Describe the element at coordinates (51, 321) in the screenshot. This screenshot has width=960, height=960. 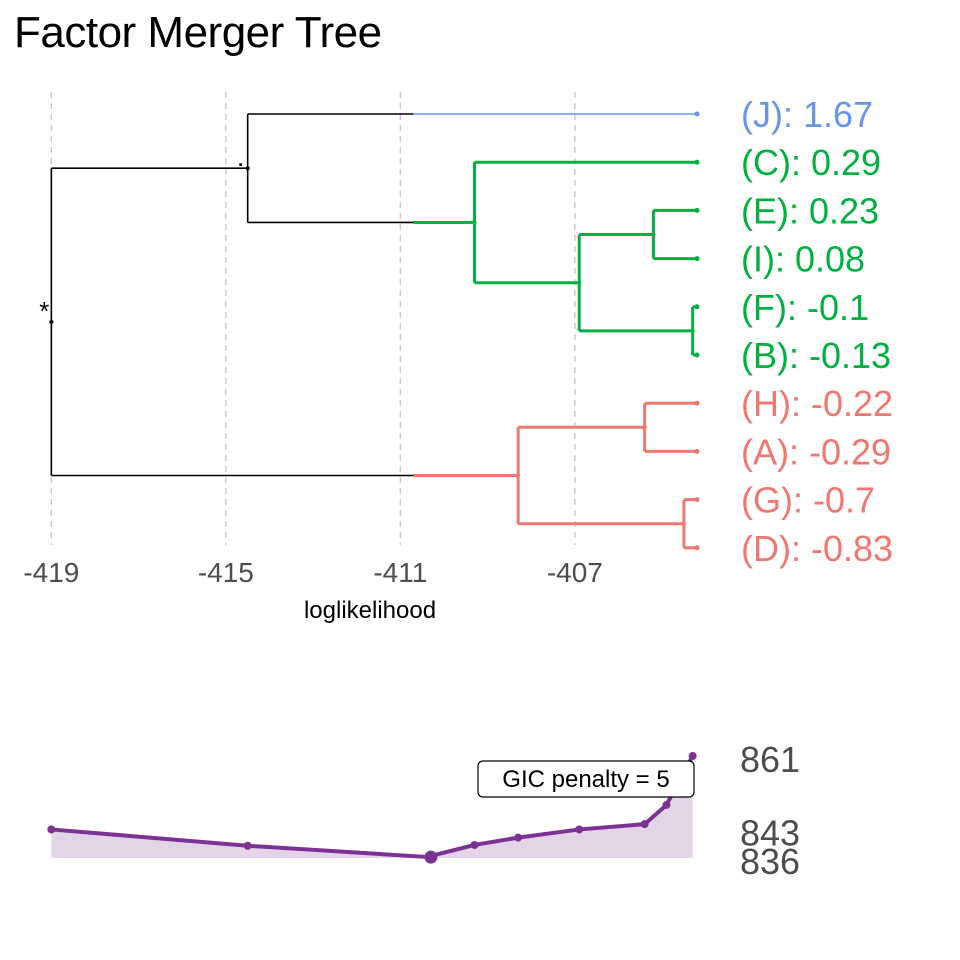
I see `merge-point` at that location.